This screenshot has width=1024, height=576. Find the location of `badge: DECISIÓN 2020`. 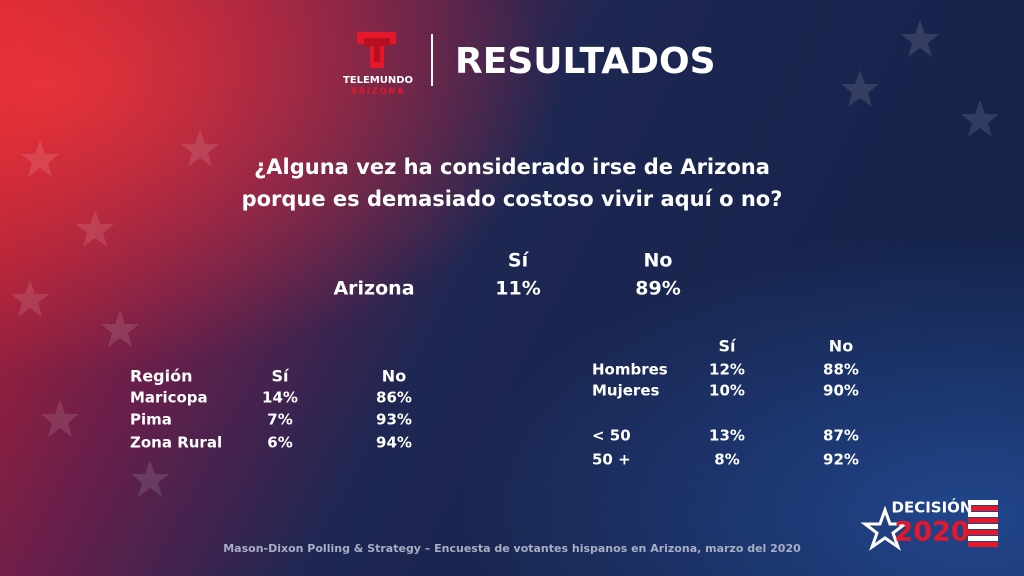

badge: DECISIÓN 2020 is located at coordinates (929, 524).